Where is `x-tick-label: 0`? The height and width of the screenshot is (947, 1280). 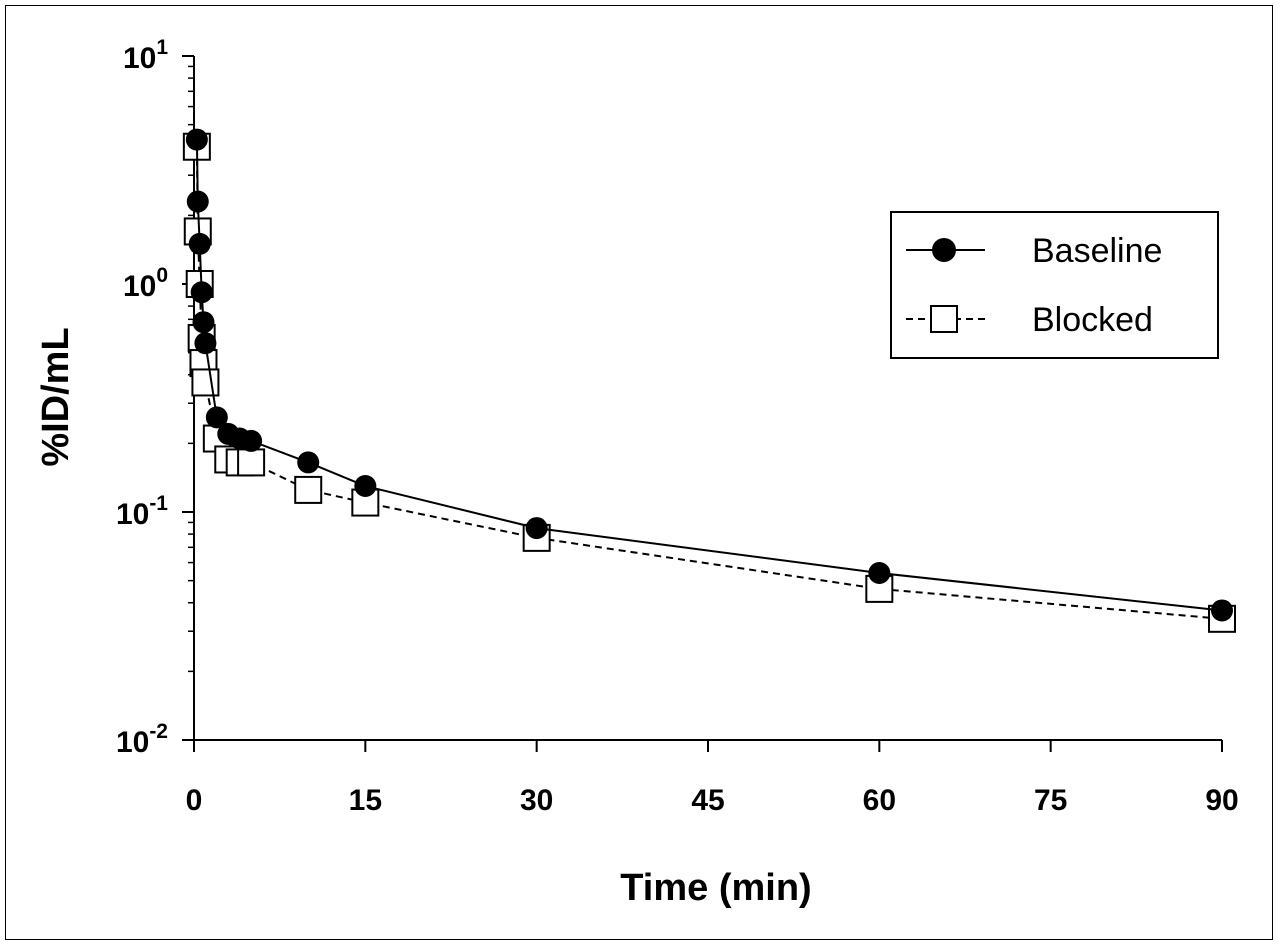
x-tick-label: 0 is located at coordinates (194, 800).